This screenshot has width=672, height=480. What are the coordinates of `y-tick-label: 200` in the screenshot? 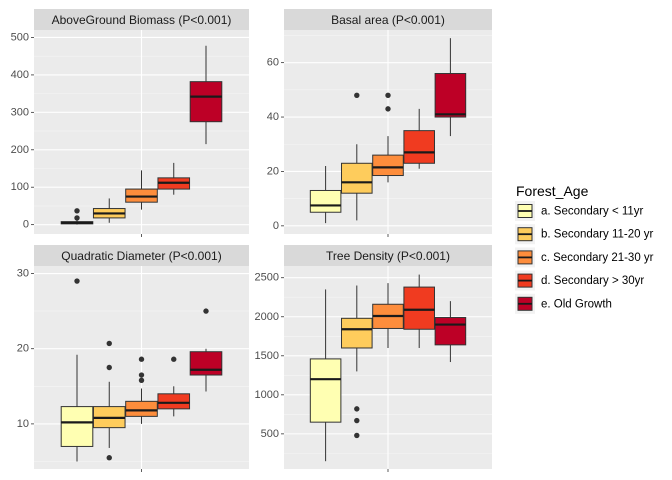 It's located at (20, 150).